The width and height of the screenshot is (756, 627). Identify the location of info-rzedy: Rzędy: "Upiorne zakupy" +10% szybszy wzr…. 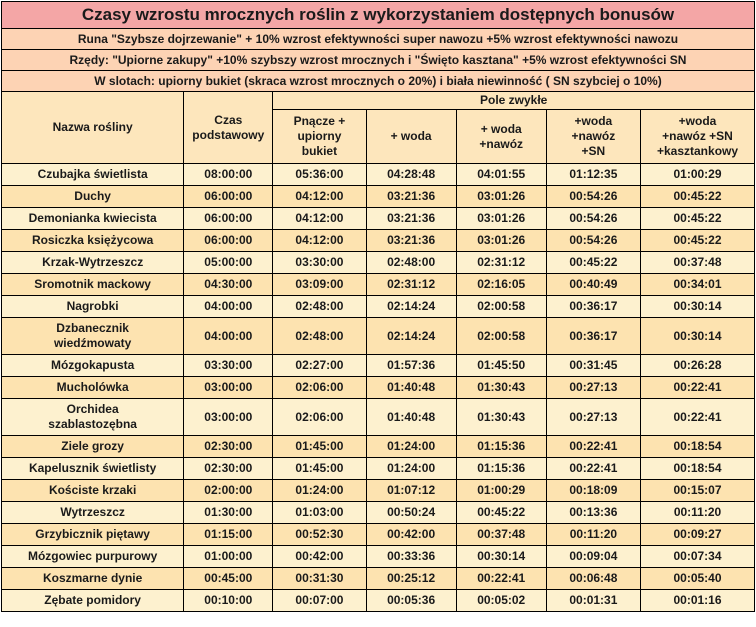
(378, 60).